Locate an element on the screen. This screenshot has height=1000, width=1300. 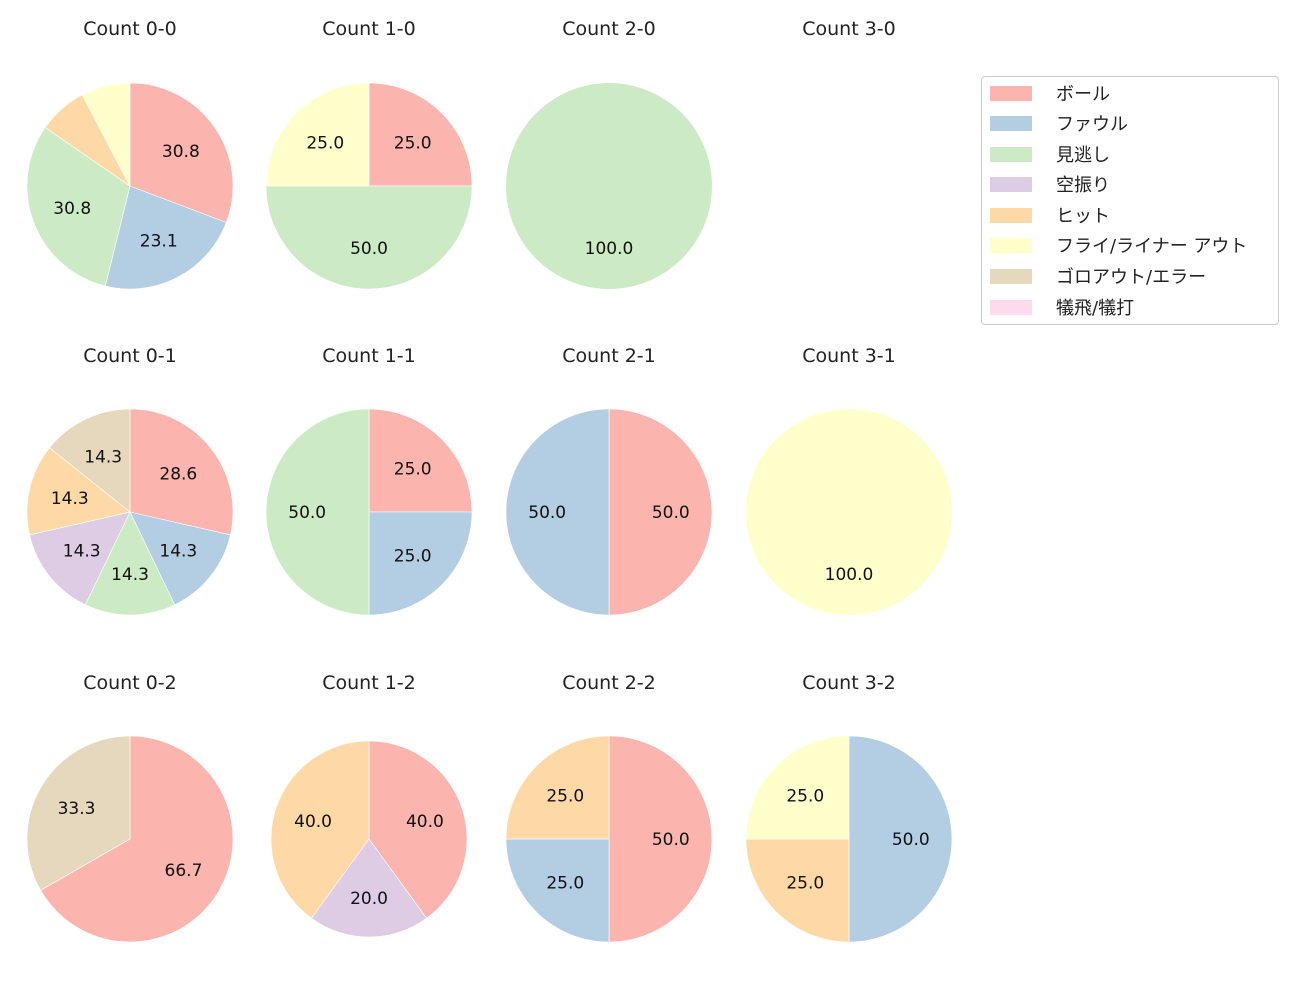
pie-chart: Count 0-0 30.8 23.1 30.8 is located at coordinates (130, 154).